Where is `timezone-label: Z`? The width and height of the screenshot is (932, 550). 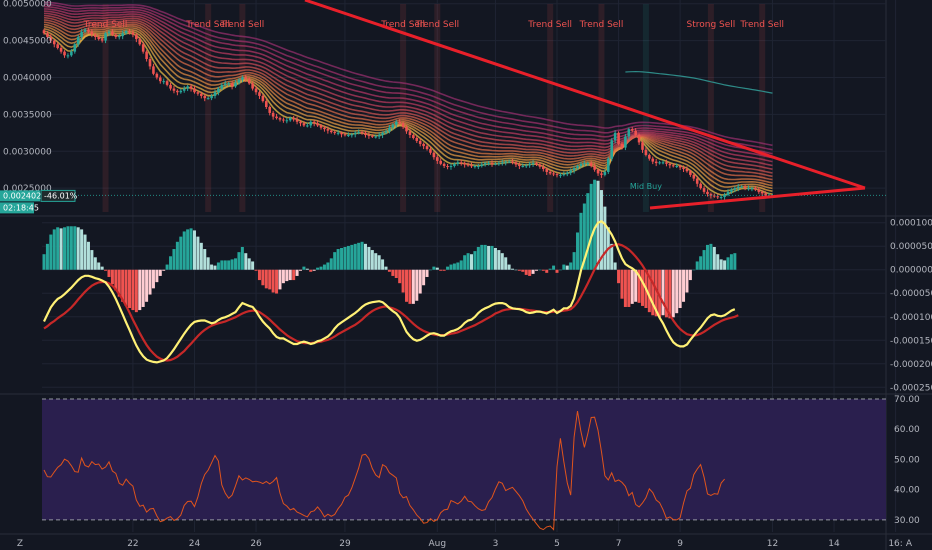 timezone-label: Z is located at coordinates (20, 544).